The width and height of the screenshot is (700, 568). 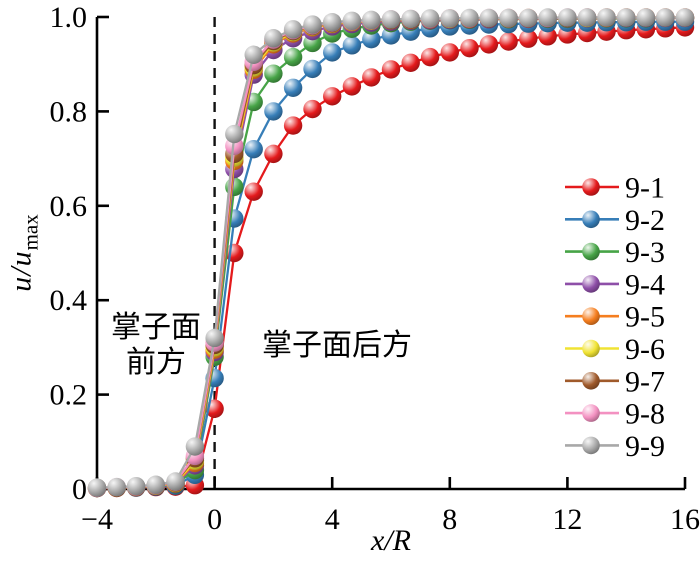 I want to click on y-tick-label: 1.0, so click(x=69, y=17).